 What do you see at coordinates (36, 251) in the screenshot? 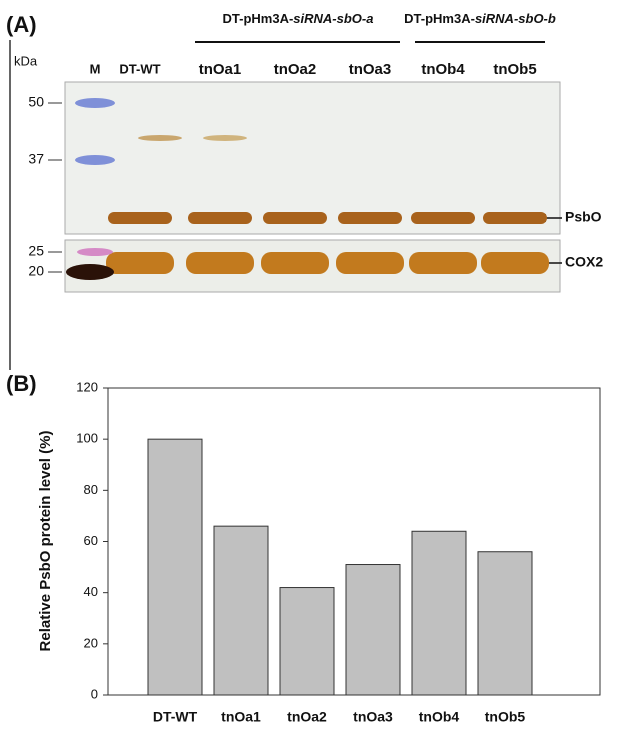
I see `marker-label: 25` at bounding box center [36, 251].